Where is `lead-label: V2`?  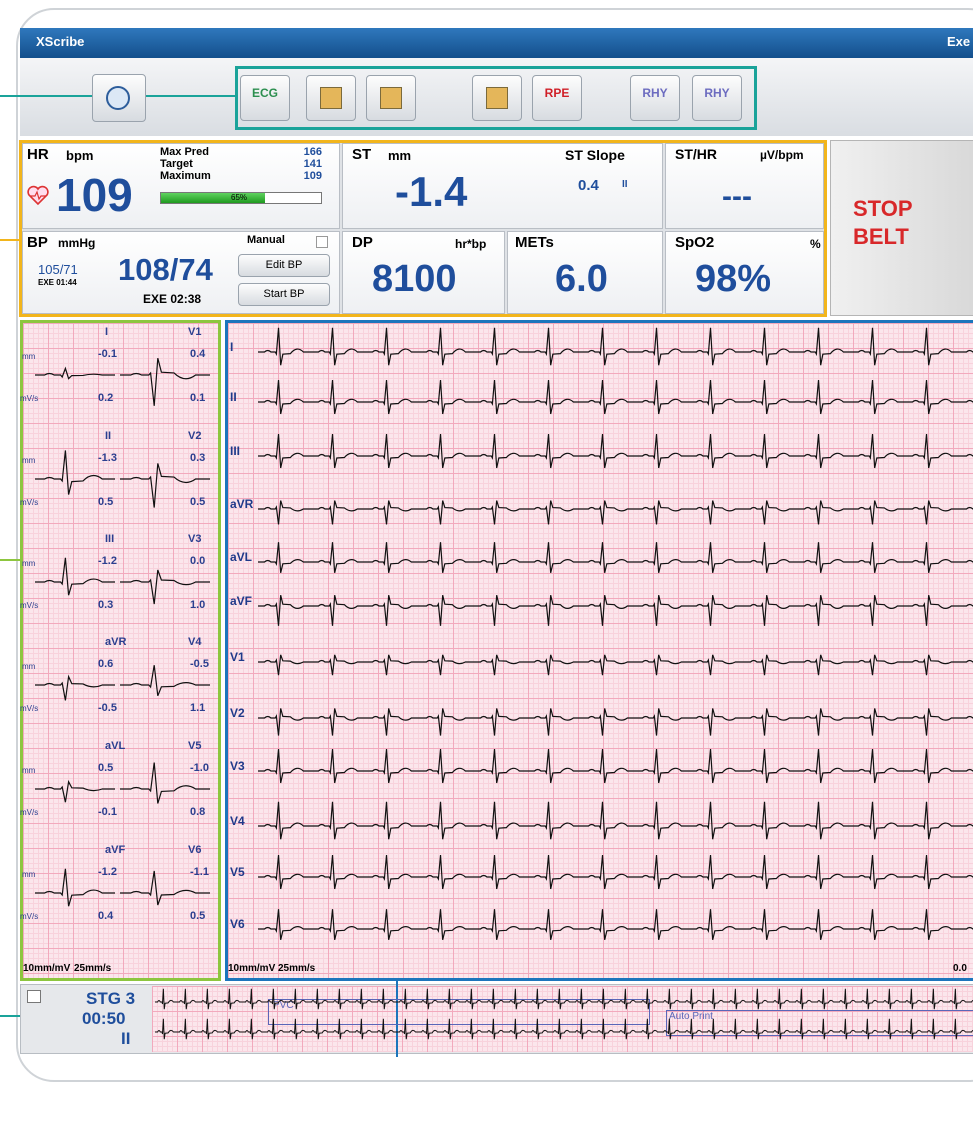
lead-label: V2 is located at coordinates (237, 713).